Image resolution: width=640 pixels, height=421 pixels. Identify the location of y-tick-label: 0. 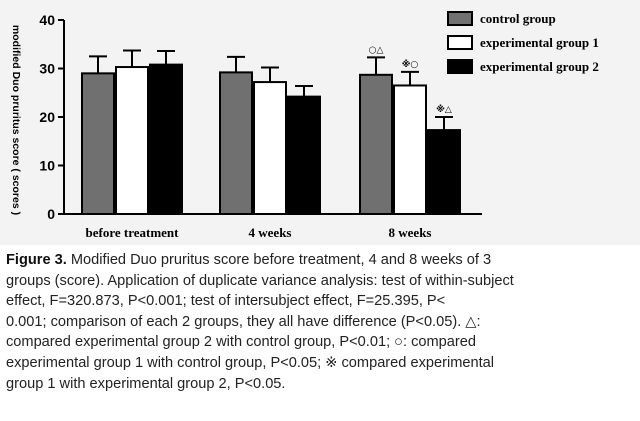
(51, 214).